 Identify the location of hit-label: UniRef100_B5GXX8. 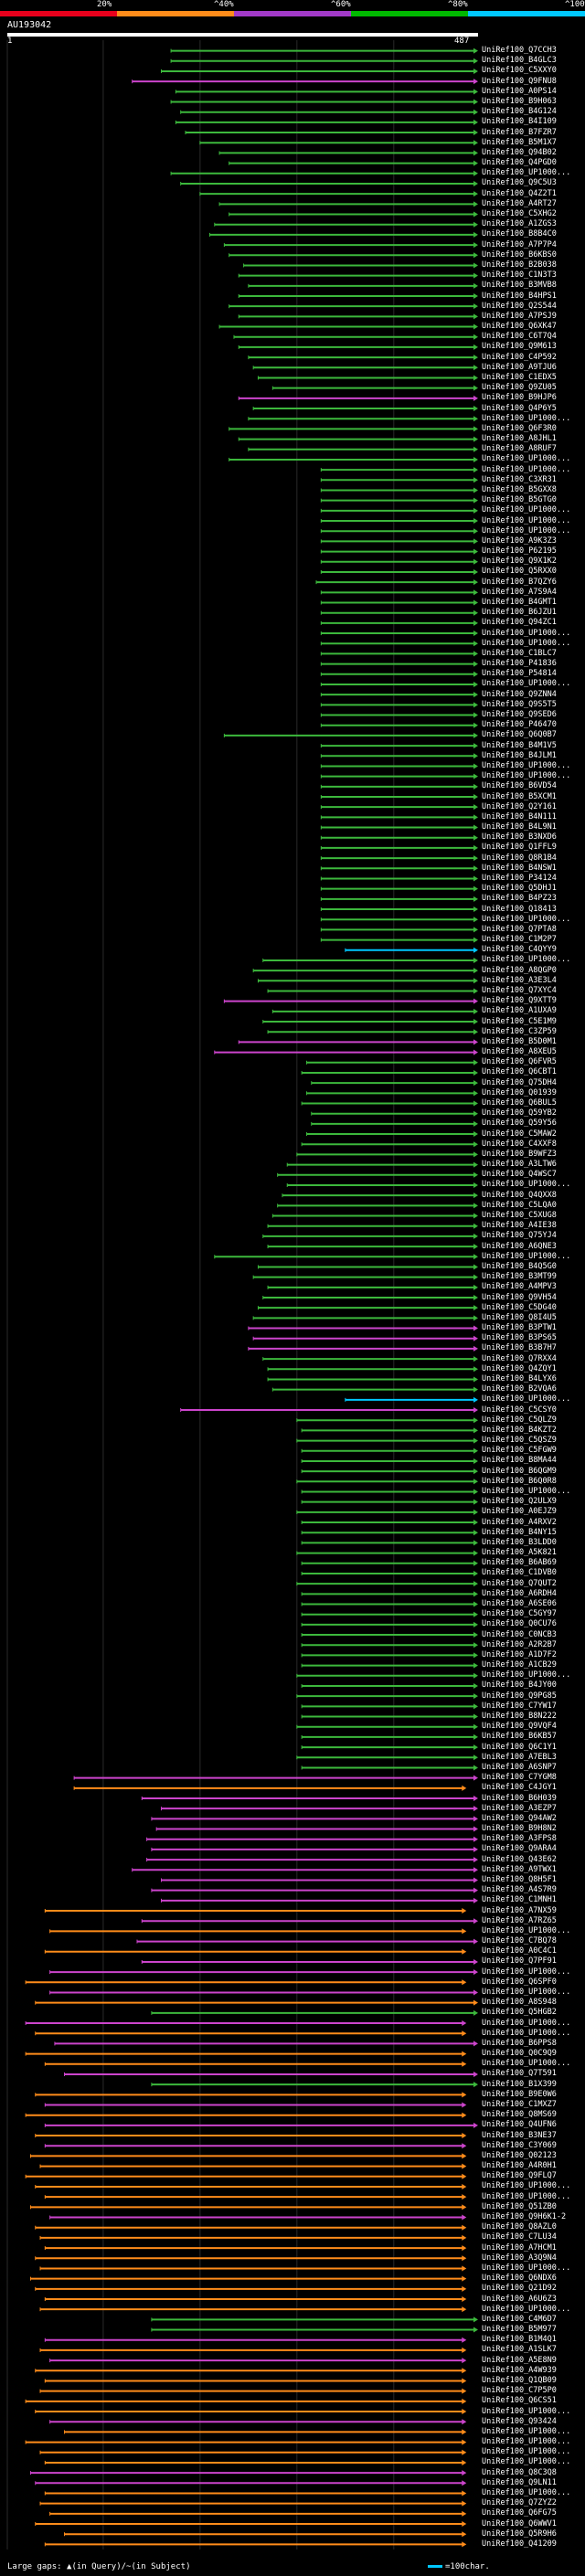
(519, 489).